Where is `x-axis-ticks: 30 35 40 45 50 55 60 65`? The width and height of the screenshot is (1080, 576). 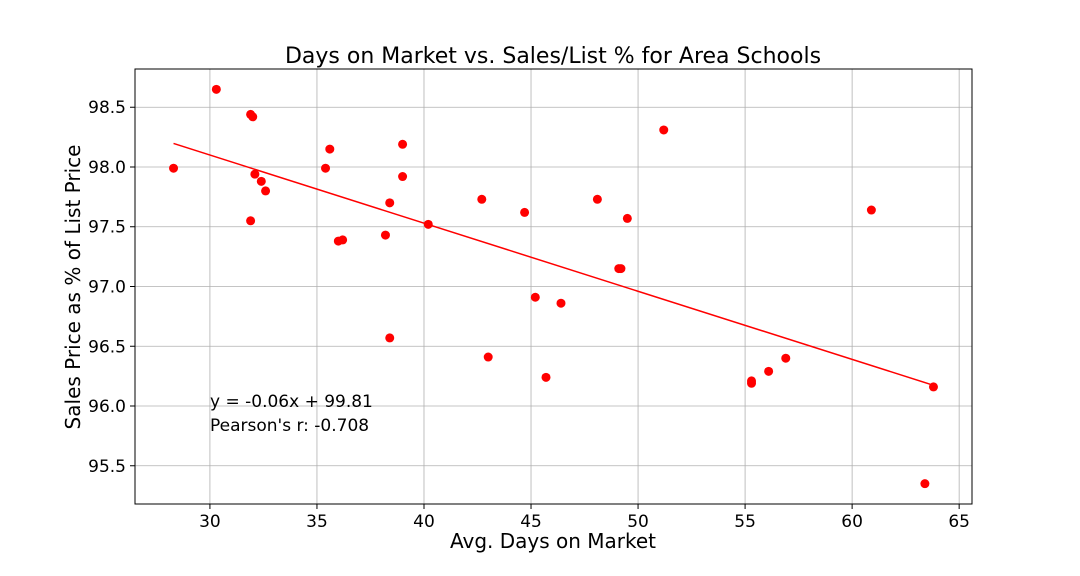 x-axis-ticks: 30 35 40 45 50 55 60 65 is located at coordinates (584, 518).